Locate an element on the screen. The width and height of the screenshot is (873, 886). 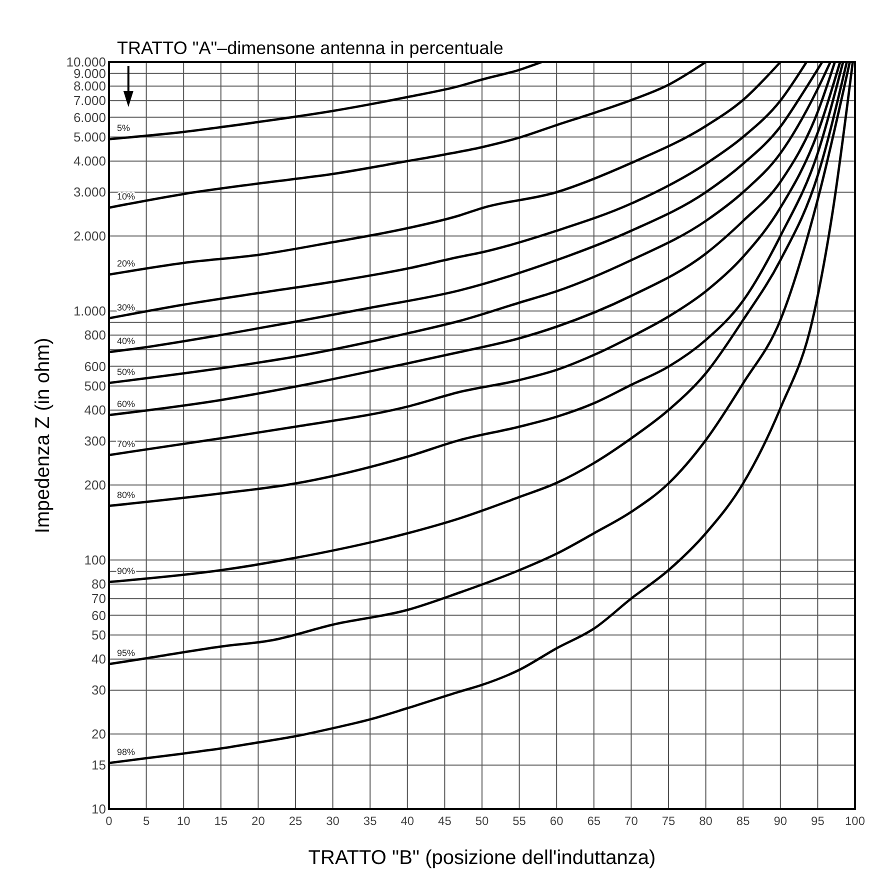
series-label: 5% is located at coordinates (123, 128).